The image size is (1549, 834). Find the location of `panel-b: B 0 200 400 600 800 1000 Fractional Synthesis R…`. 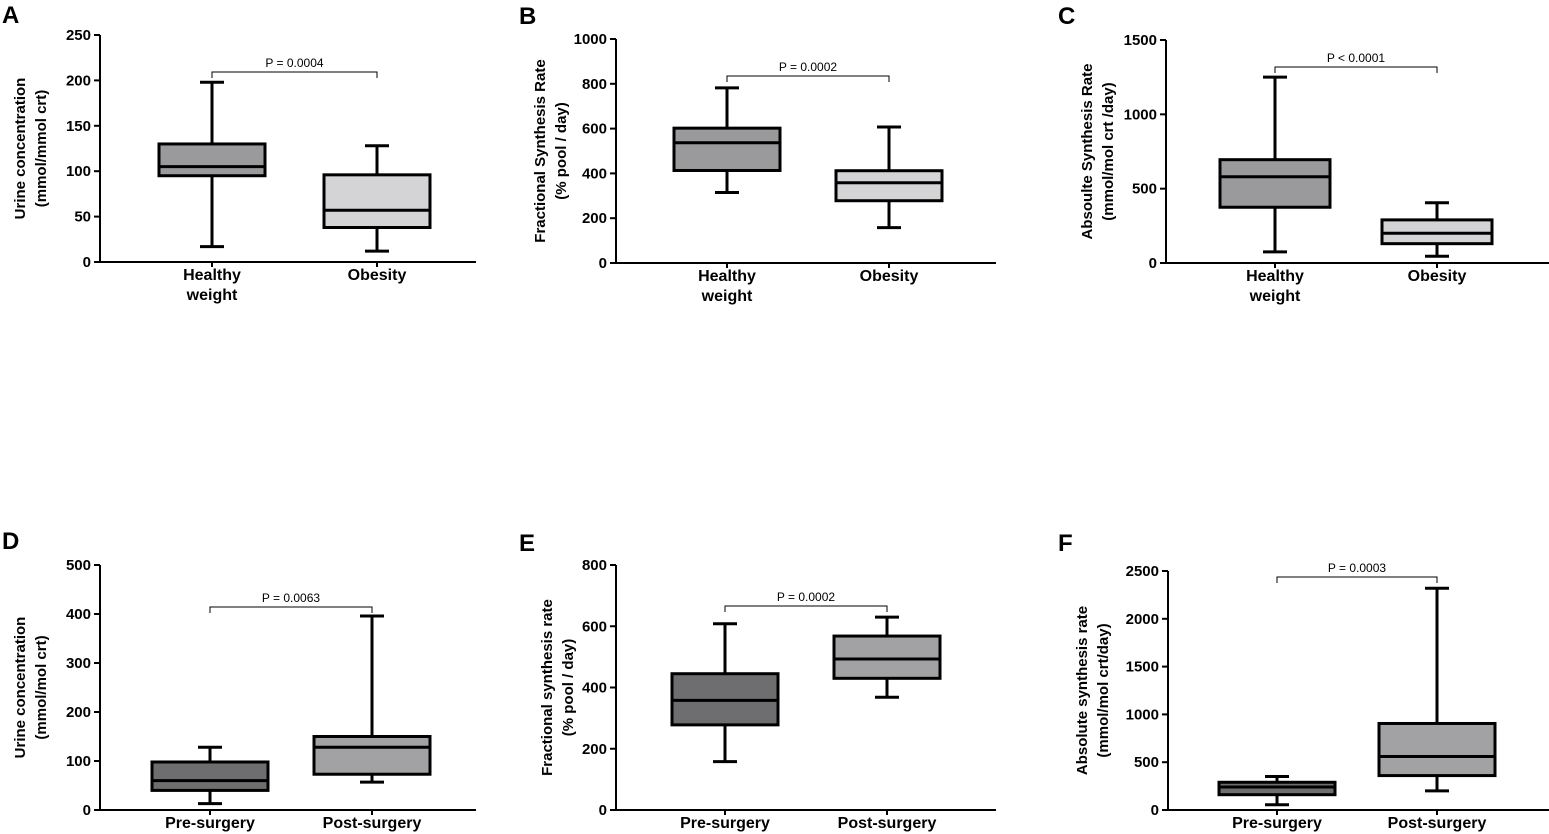

panel-b: B 0 200 400 600 800 1000 Fractional Synthesis R… is located at coordinates (757, 154).